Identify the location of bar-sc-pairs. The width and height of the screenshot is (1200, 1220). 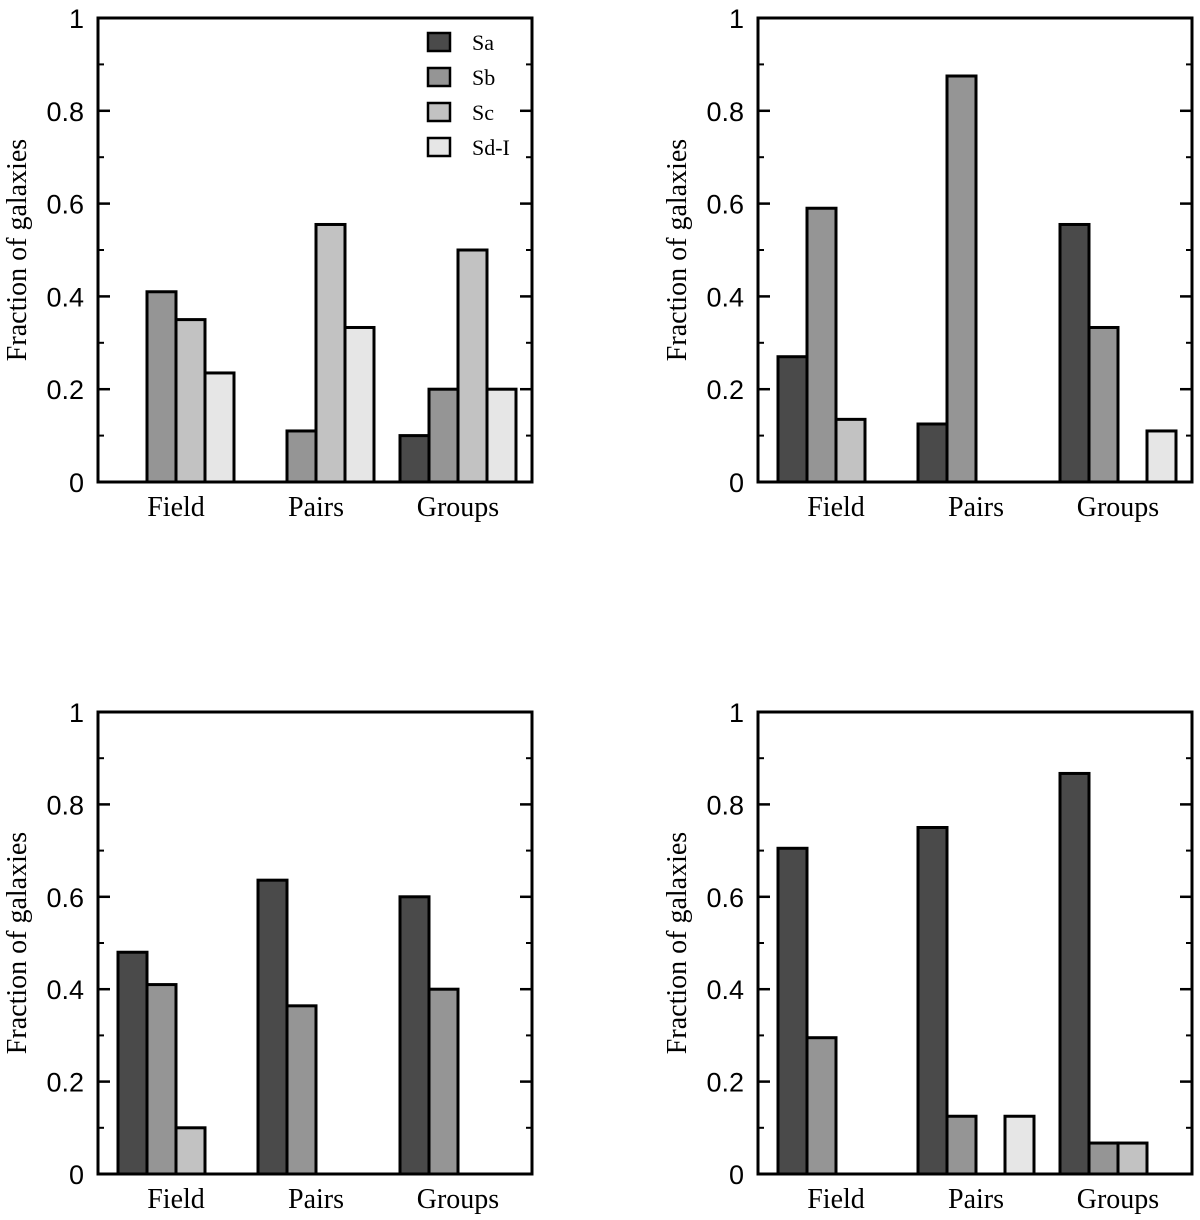
(330, 353).